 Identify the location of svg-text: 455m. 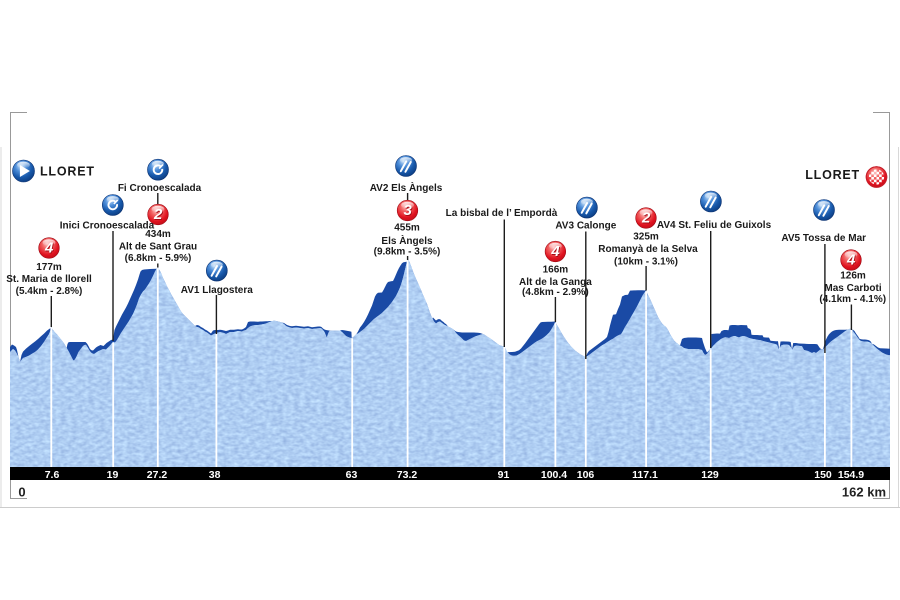
(407, 228).